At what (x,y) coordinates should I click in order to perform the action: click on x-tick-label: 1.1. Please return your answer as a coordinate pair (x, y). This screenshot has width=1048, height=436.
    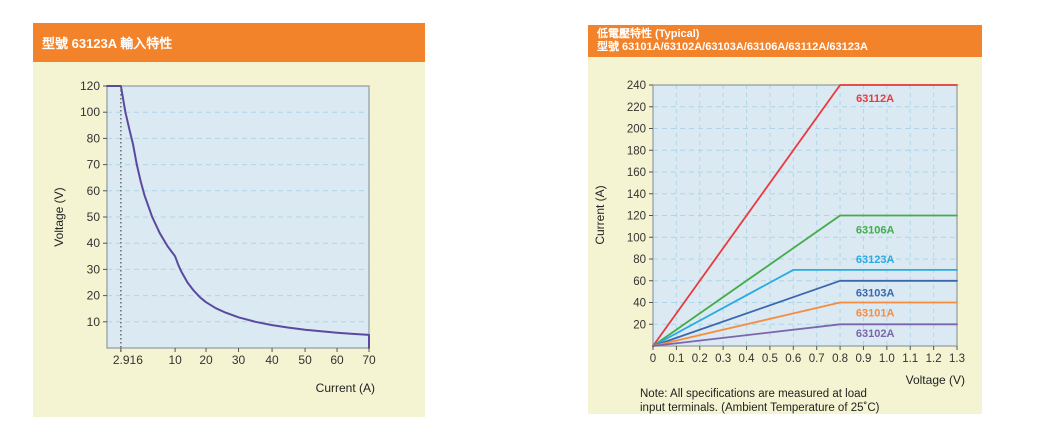
    Looking at the image, I should click on (910, 359).